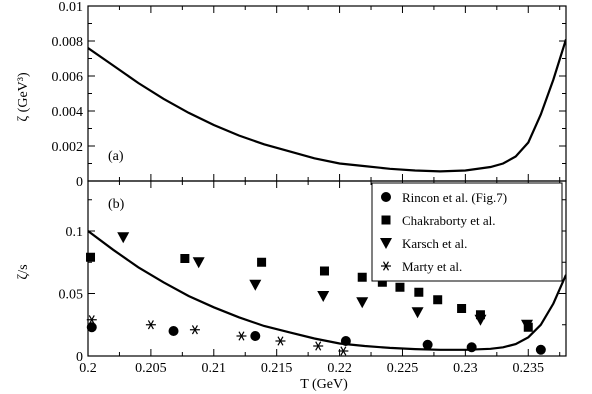  What do you see at coordinates (386, 197) in the screenshot?
I see `legend-marker-circle` at bounding box center [386, 197].